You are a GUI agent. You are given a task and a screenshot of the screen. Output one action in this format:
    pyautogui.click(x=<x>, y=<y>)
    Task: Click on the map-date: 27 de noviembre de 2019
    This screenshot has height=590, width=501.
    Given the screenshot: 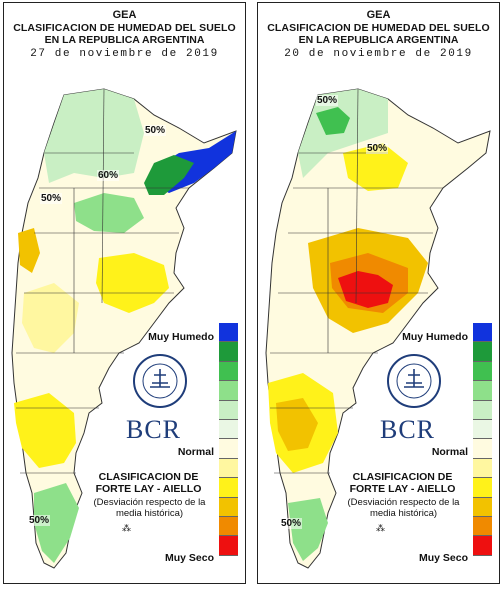 What is the action you would take?
    pyautogui.click(x=124, y=54)
    